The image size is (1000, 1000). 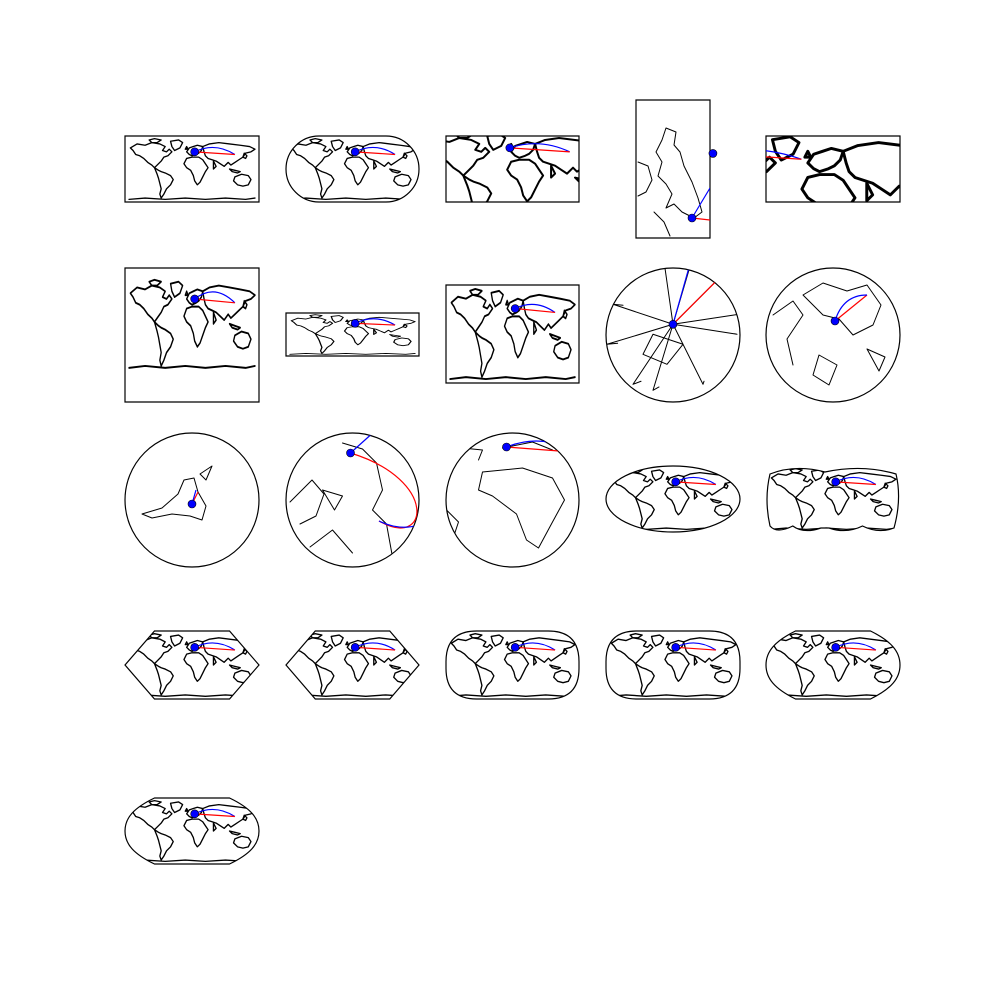 I want to click on map-panel-p5, so click(x=804, y=169).